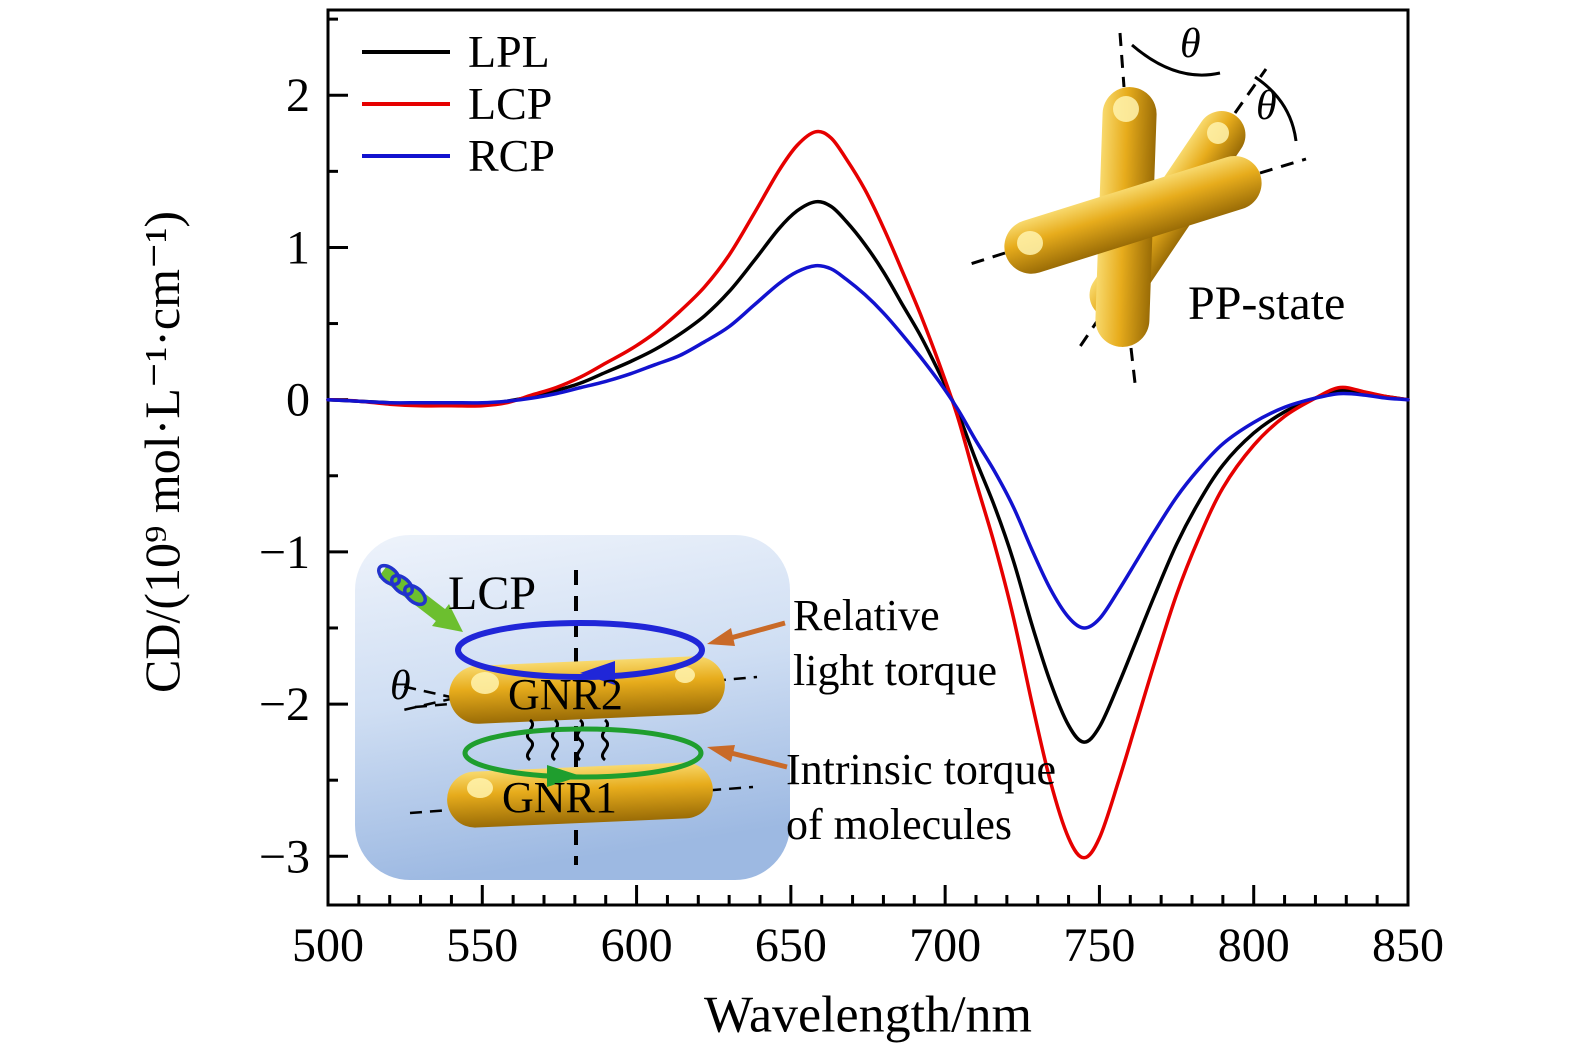 This screenshot has height=1063, width=1575. I want to click on lcp-beam-label: LCP, so click(492, 593).